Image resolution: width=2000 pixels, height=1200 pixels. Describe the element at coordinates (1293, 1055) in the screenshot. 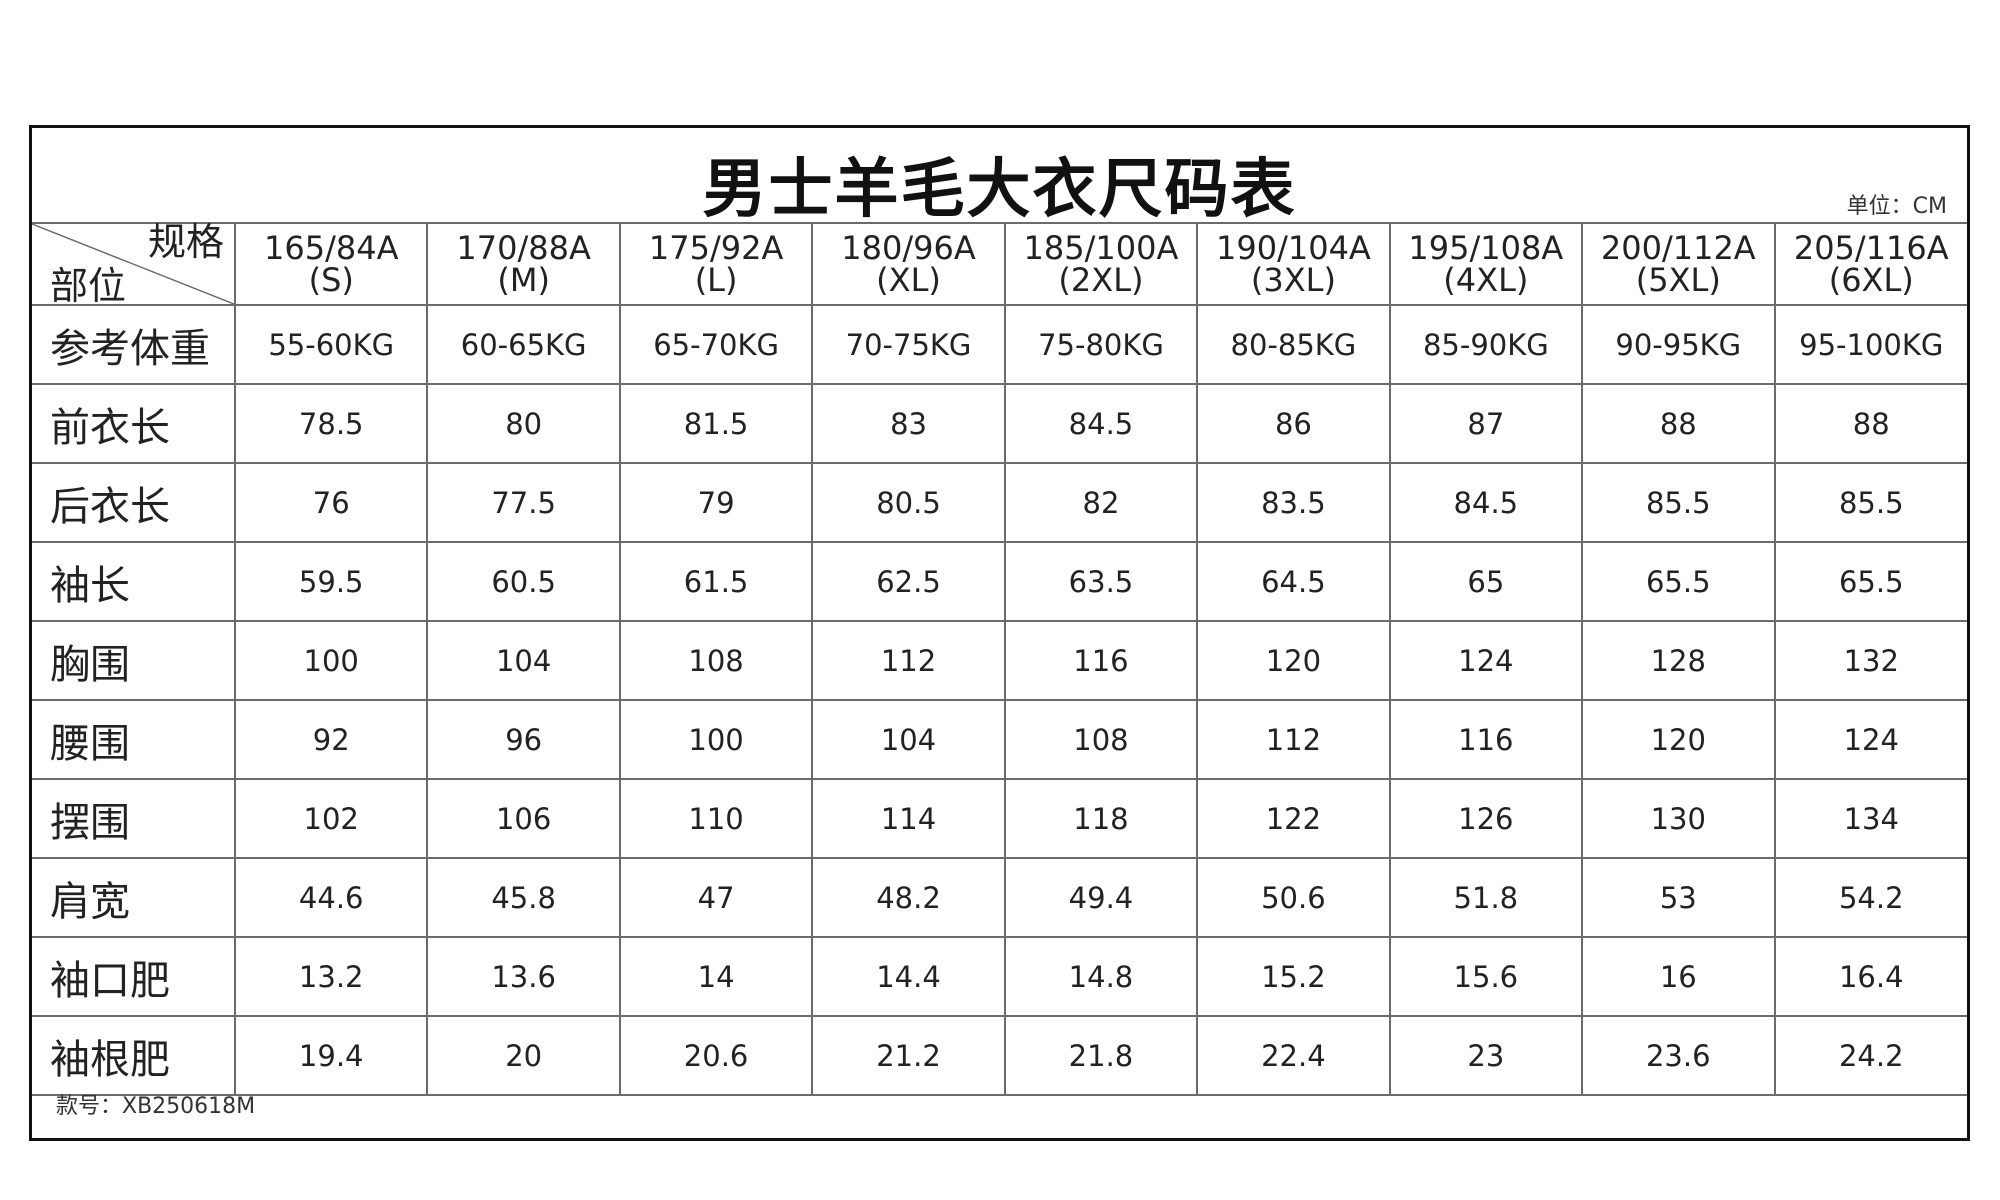

I see `table-cell: 22.4` at that location.